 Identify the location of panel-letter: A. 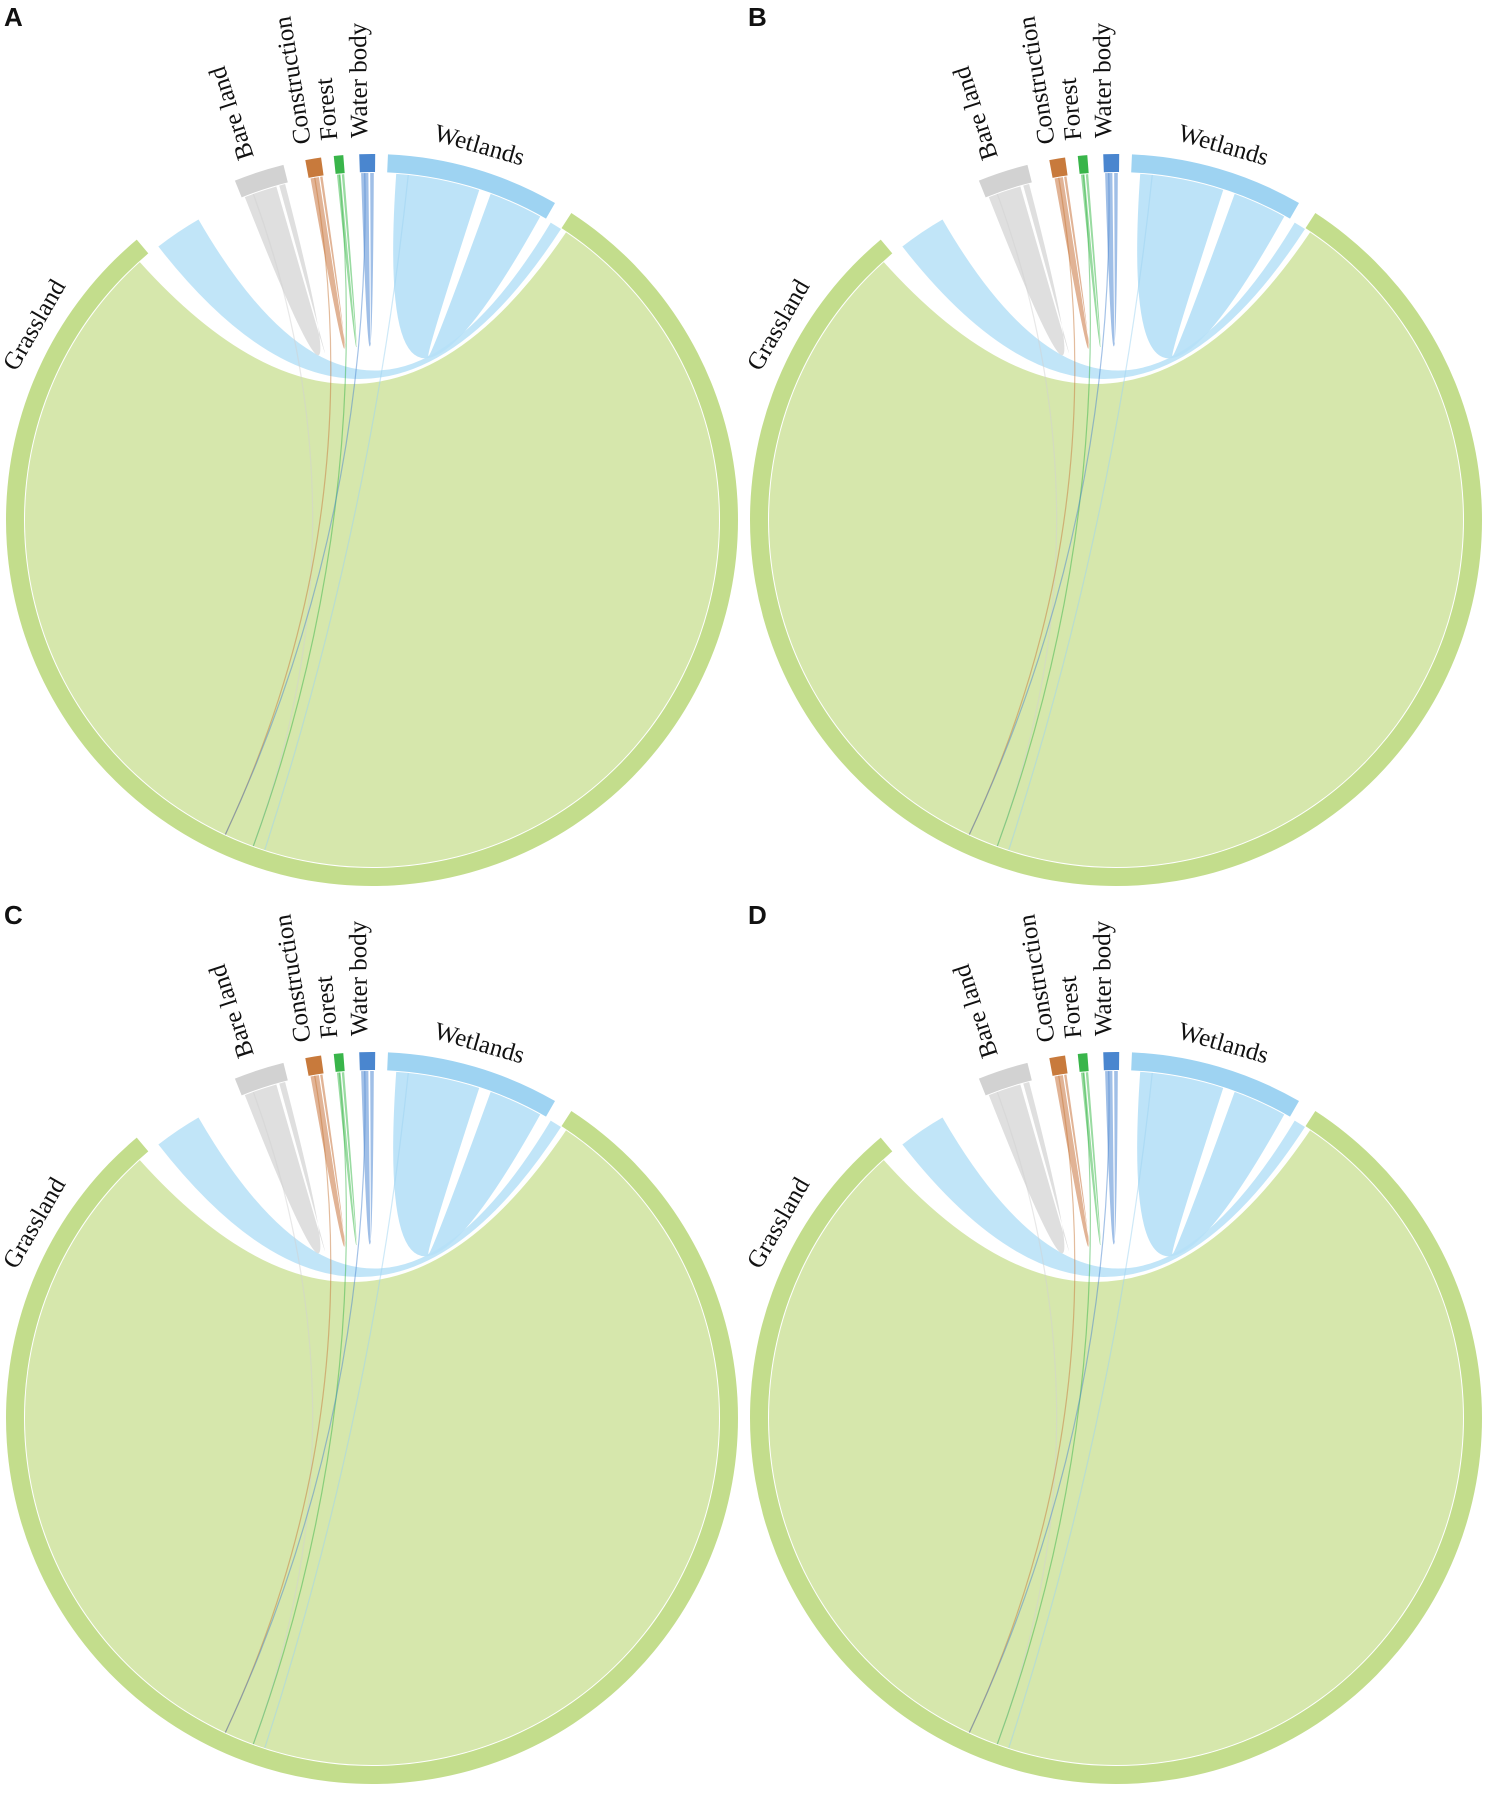
(13, 17).